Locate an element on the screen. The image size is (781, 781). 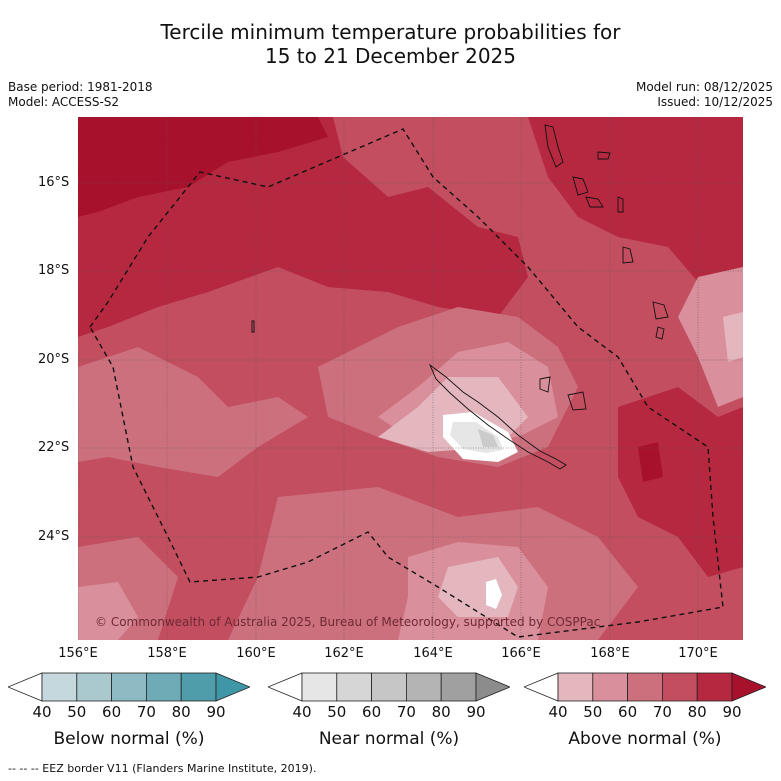
colorbar-near-tick-50: 50 is located at coordinates (337, 712).